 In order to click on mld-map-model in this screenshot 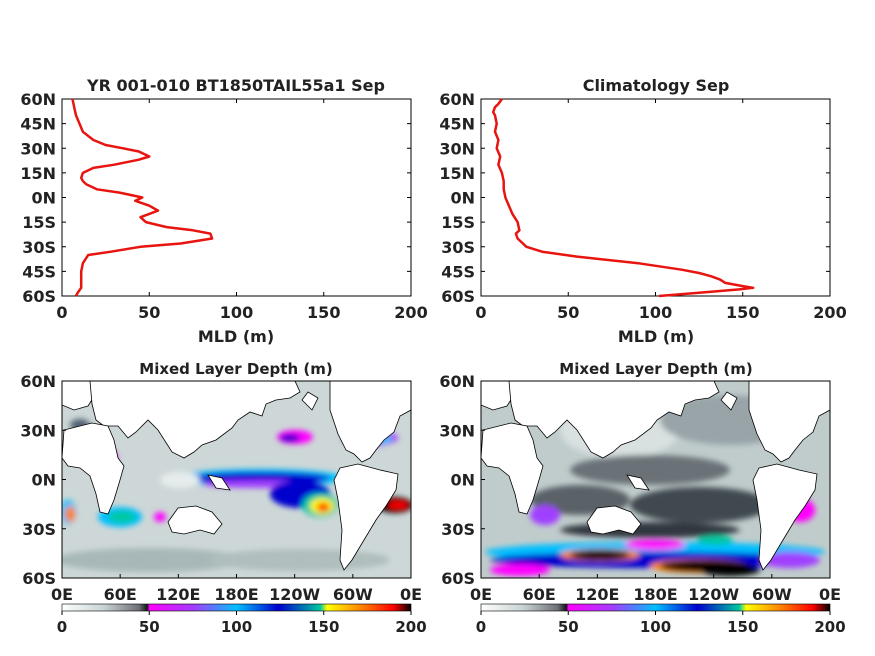, I will do `click(236, 479)`.